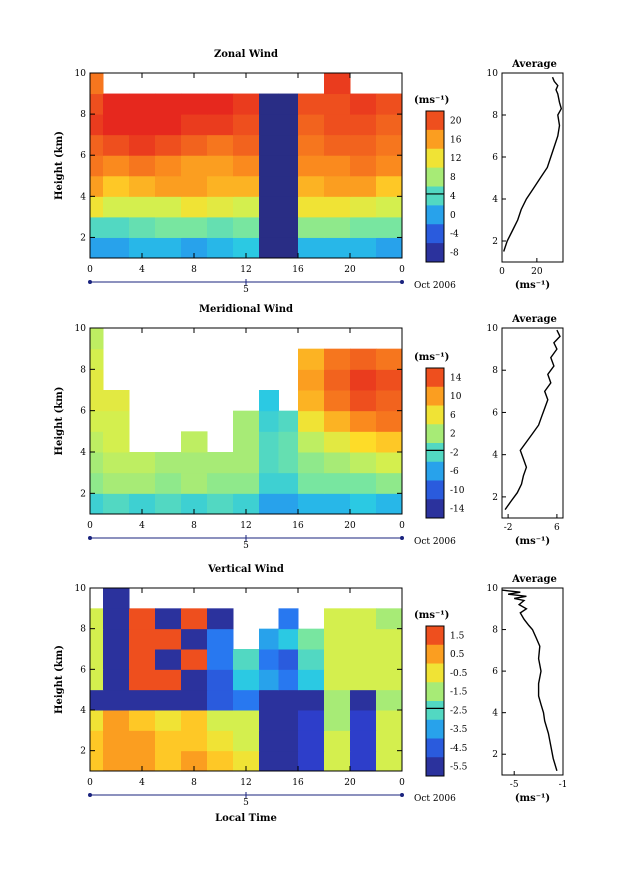  Describe the element at coordinates (533, 164) in the screenshot. I see `average-profile-line` at that location.